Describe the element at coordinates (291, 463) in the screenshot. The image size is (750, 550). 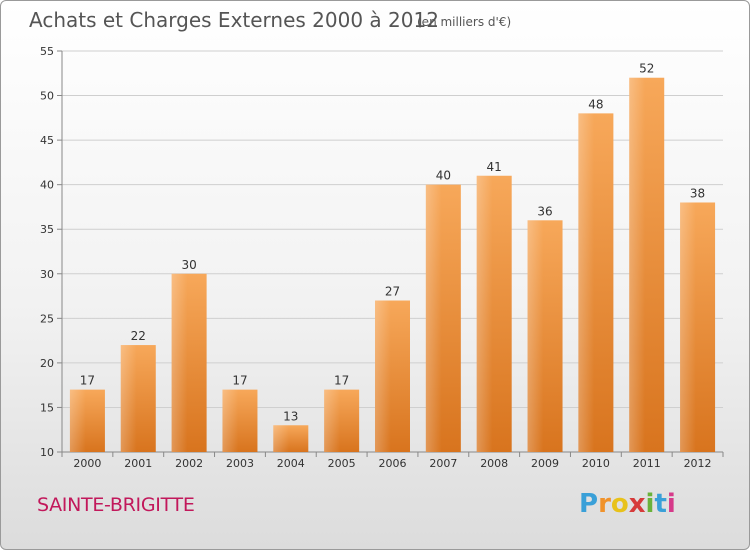
I see `x-tick-label: 2004` at that location.